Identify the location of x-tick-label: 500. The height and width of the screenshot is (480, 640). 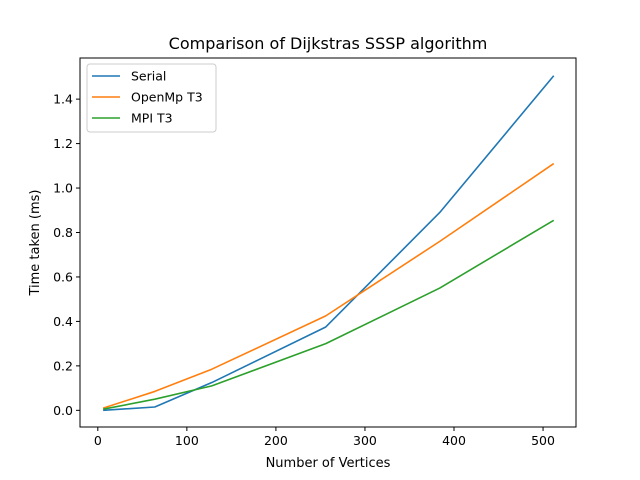
(543, 440).